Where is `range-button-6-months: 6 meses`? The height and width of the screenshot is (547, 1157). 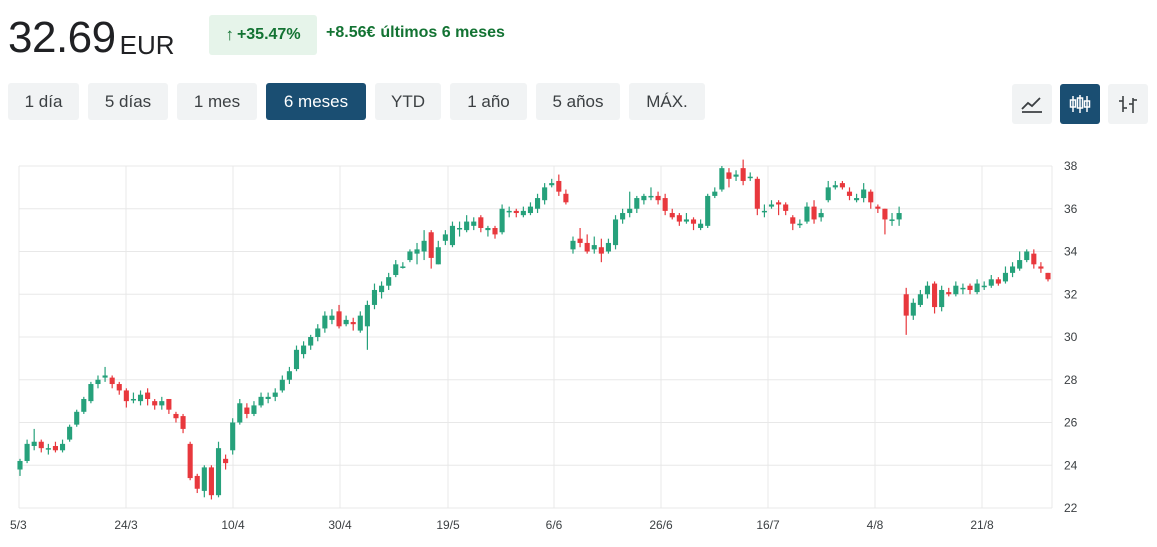 range-button-6-months: 6 meses is located at coordinates (316, 101).